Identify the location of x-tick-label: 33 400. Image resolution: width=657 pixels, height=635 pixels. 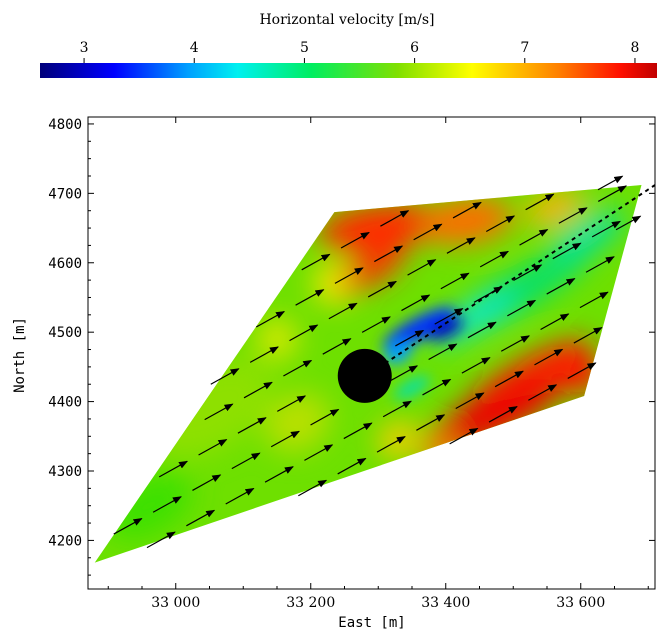
(445, 603).